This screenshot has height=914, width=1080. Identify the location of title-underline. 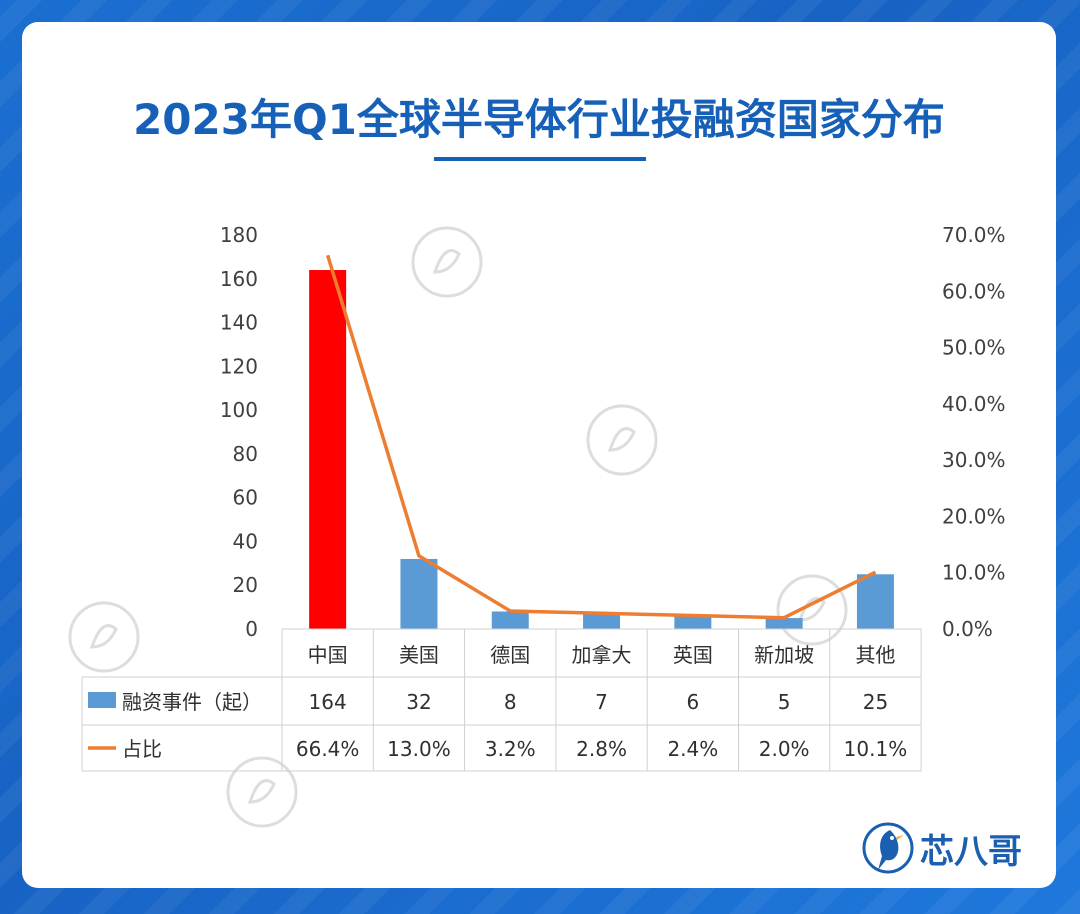
(540, 159).